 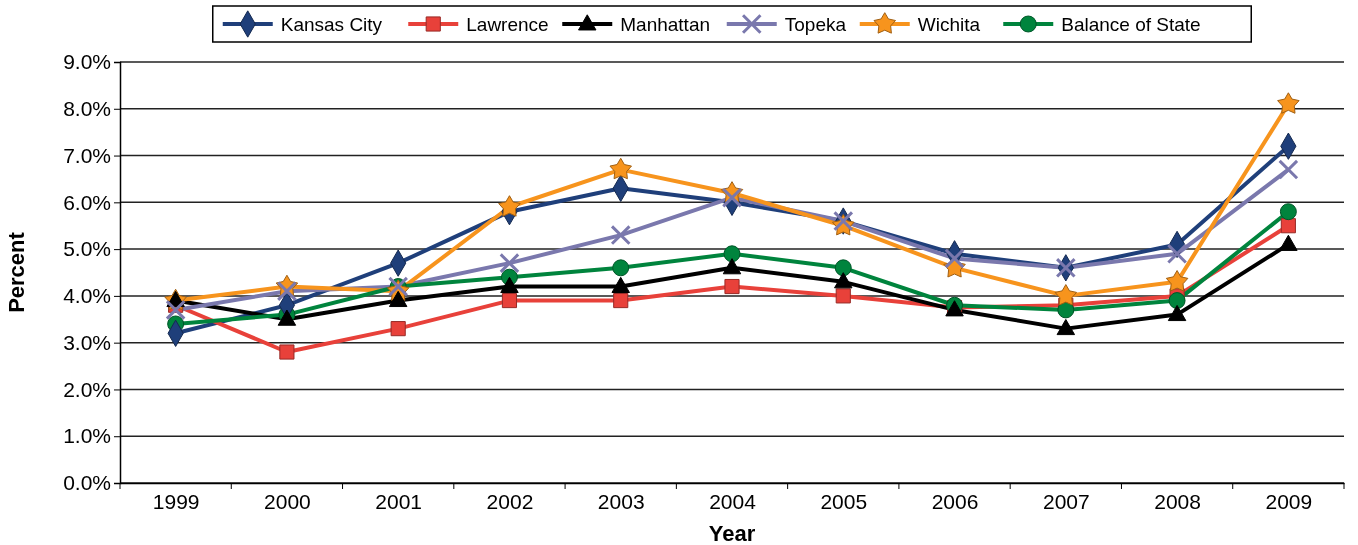 I want to click on x-tick-label: 2003, so click(x=621, y=502).